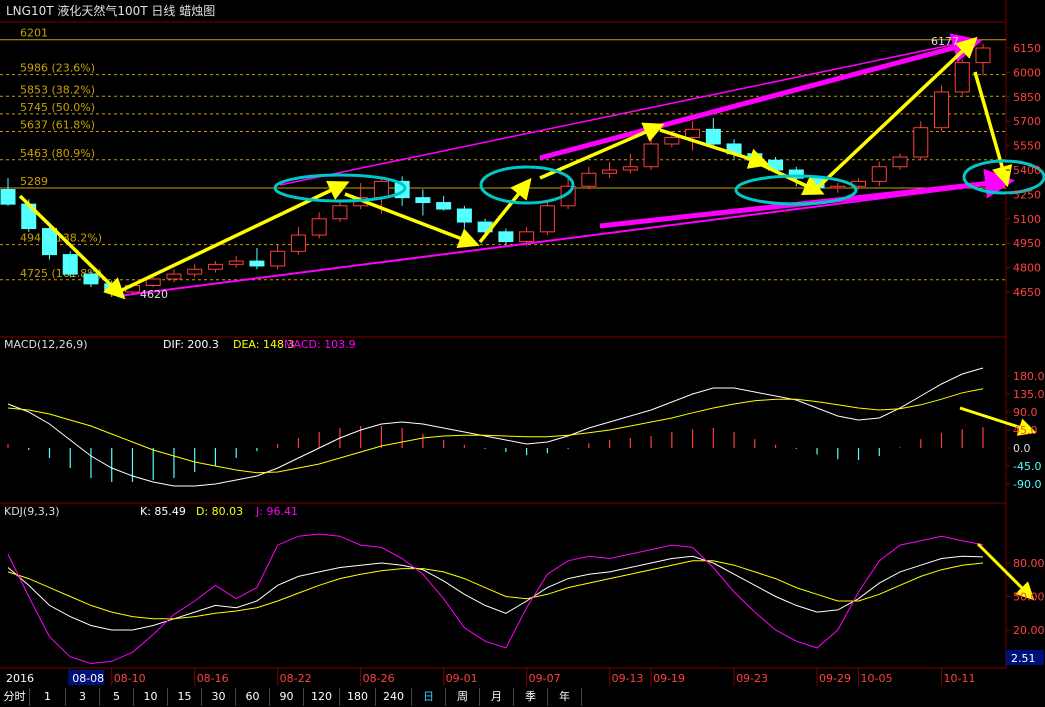 The width and height of the screenshot is (1045, 707). Describe the element at coordinates (531, 697) in the screenshot. I see `period-button-15: 季` at that location.